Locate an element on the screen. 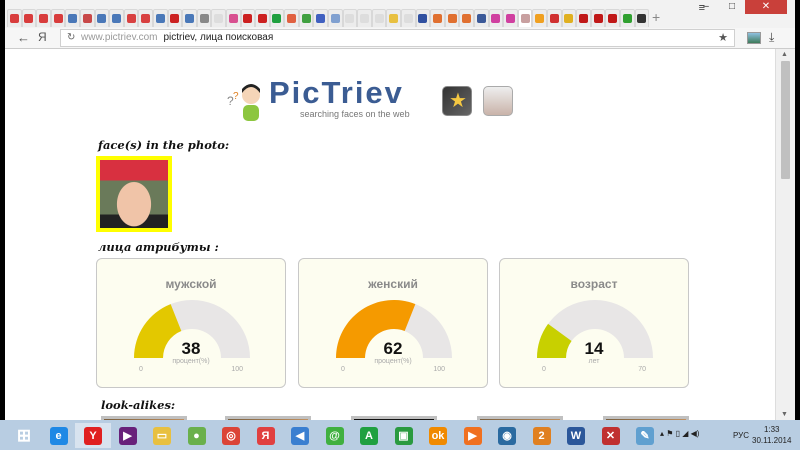 The width and height of the screenshot is (800, 450). face-thumbnail is located at coordinates (134, 194).